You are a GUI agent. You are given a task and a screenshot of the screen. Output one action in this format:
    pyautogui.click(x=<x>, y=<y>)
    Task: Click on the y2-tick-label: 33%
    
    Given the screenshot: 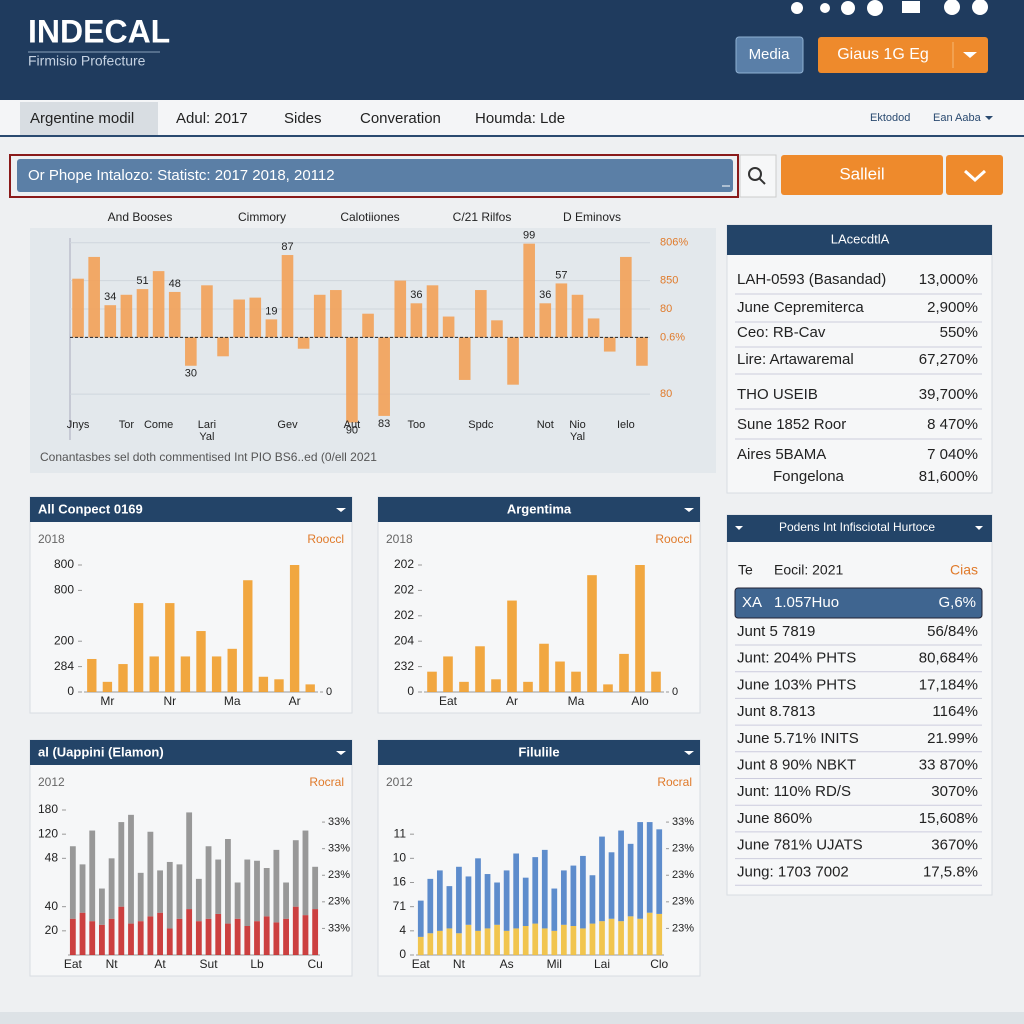 What is the action you would take?
    pyautogui.click(x=683, y=822)
    